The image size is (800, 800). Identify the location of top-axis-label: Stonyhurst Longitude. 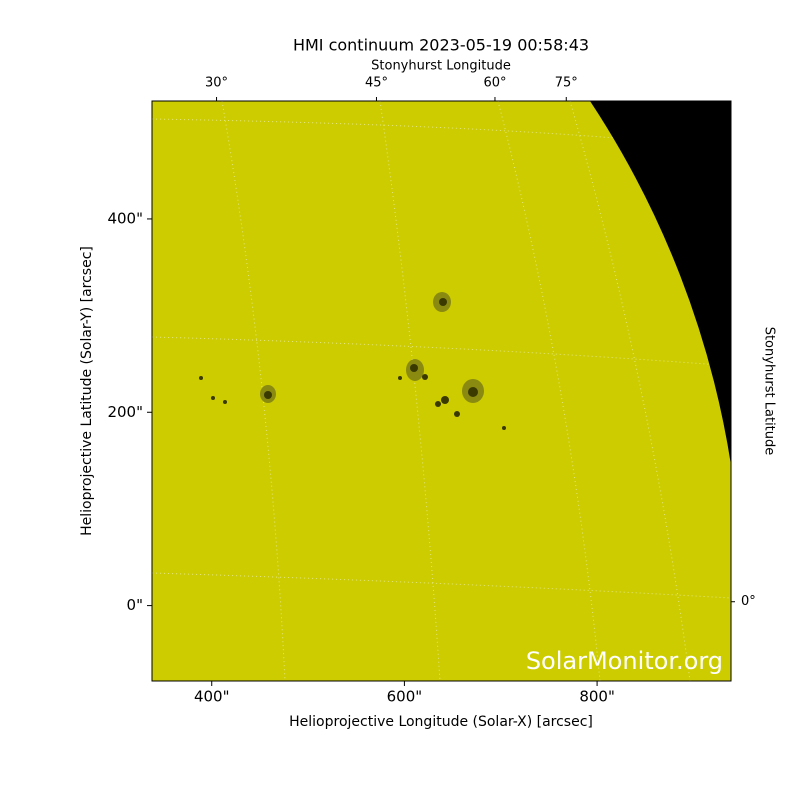
(441, 66).